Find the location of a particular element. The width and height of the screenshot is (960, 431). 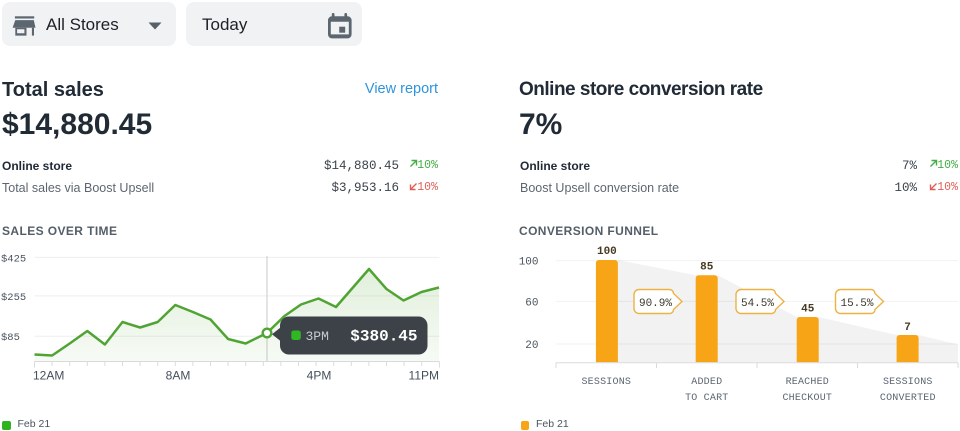

svg-text: 20 is located at coordinates (531, 346).